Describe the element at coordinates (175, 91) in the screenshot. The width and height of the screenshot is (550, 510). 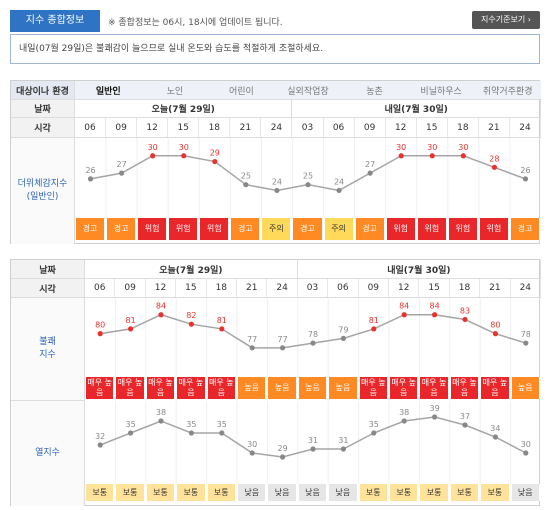
I see `target-filter-item: 노인` at that location.